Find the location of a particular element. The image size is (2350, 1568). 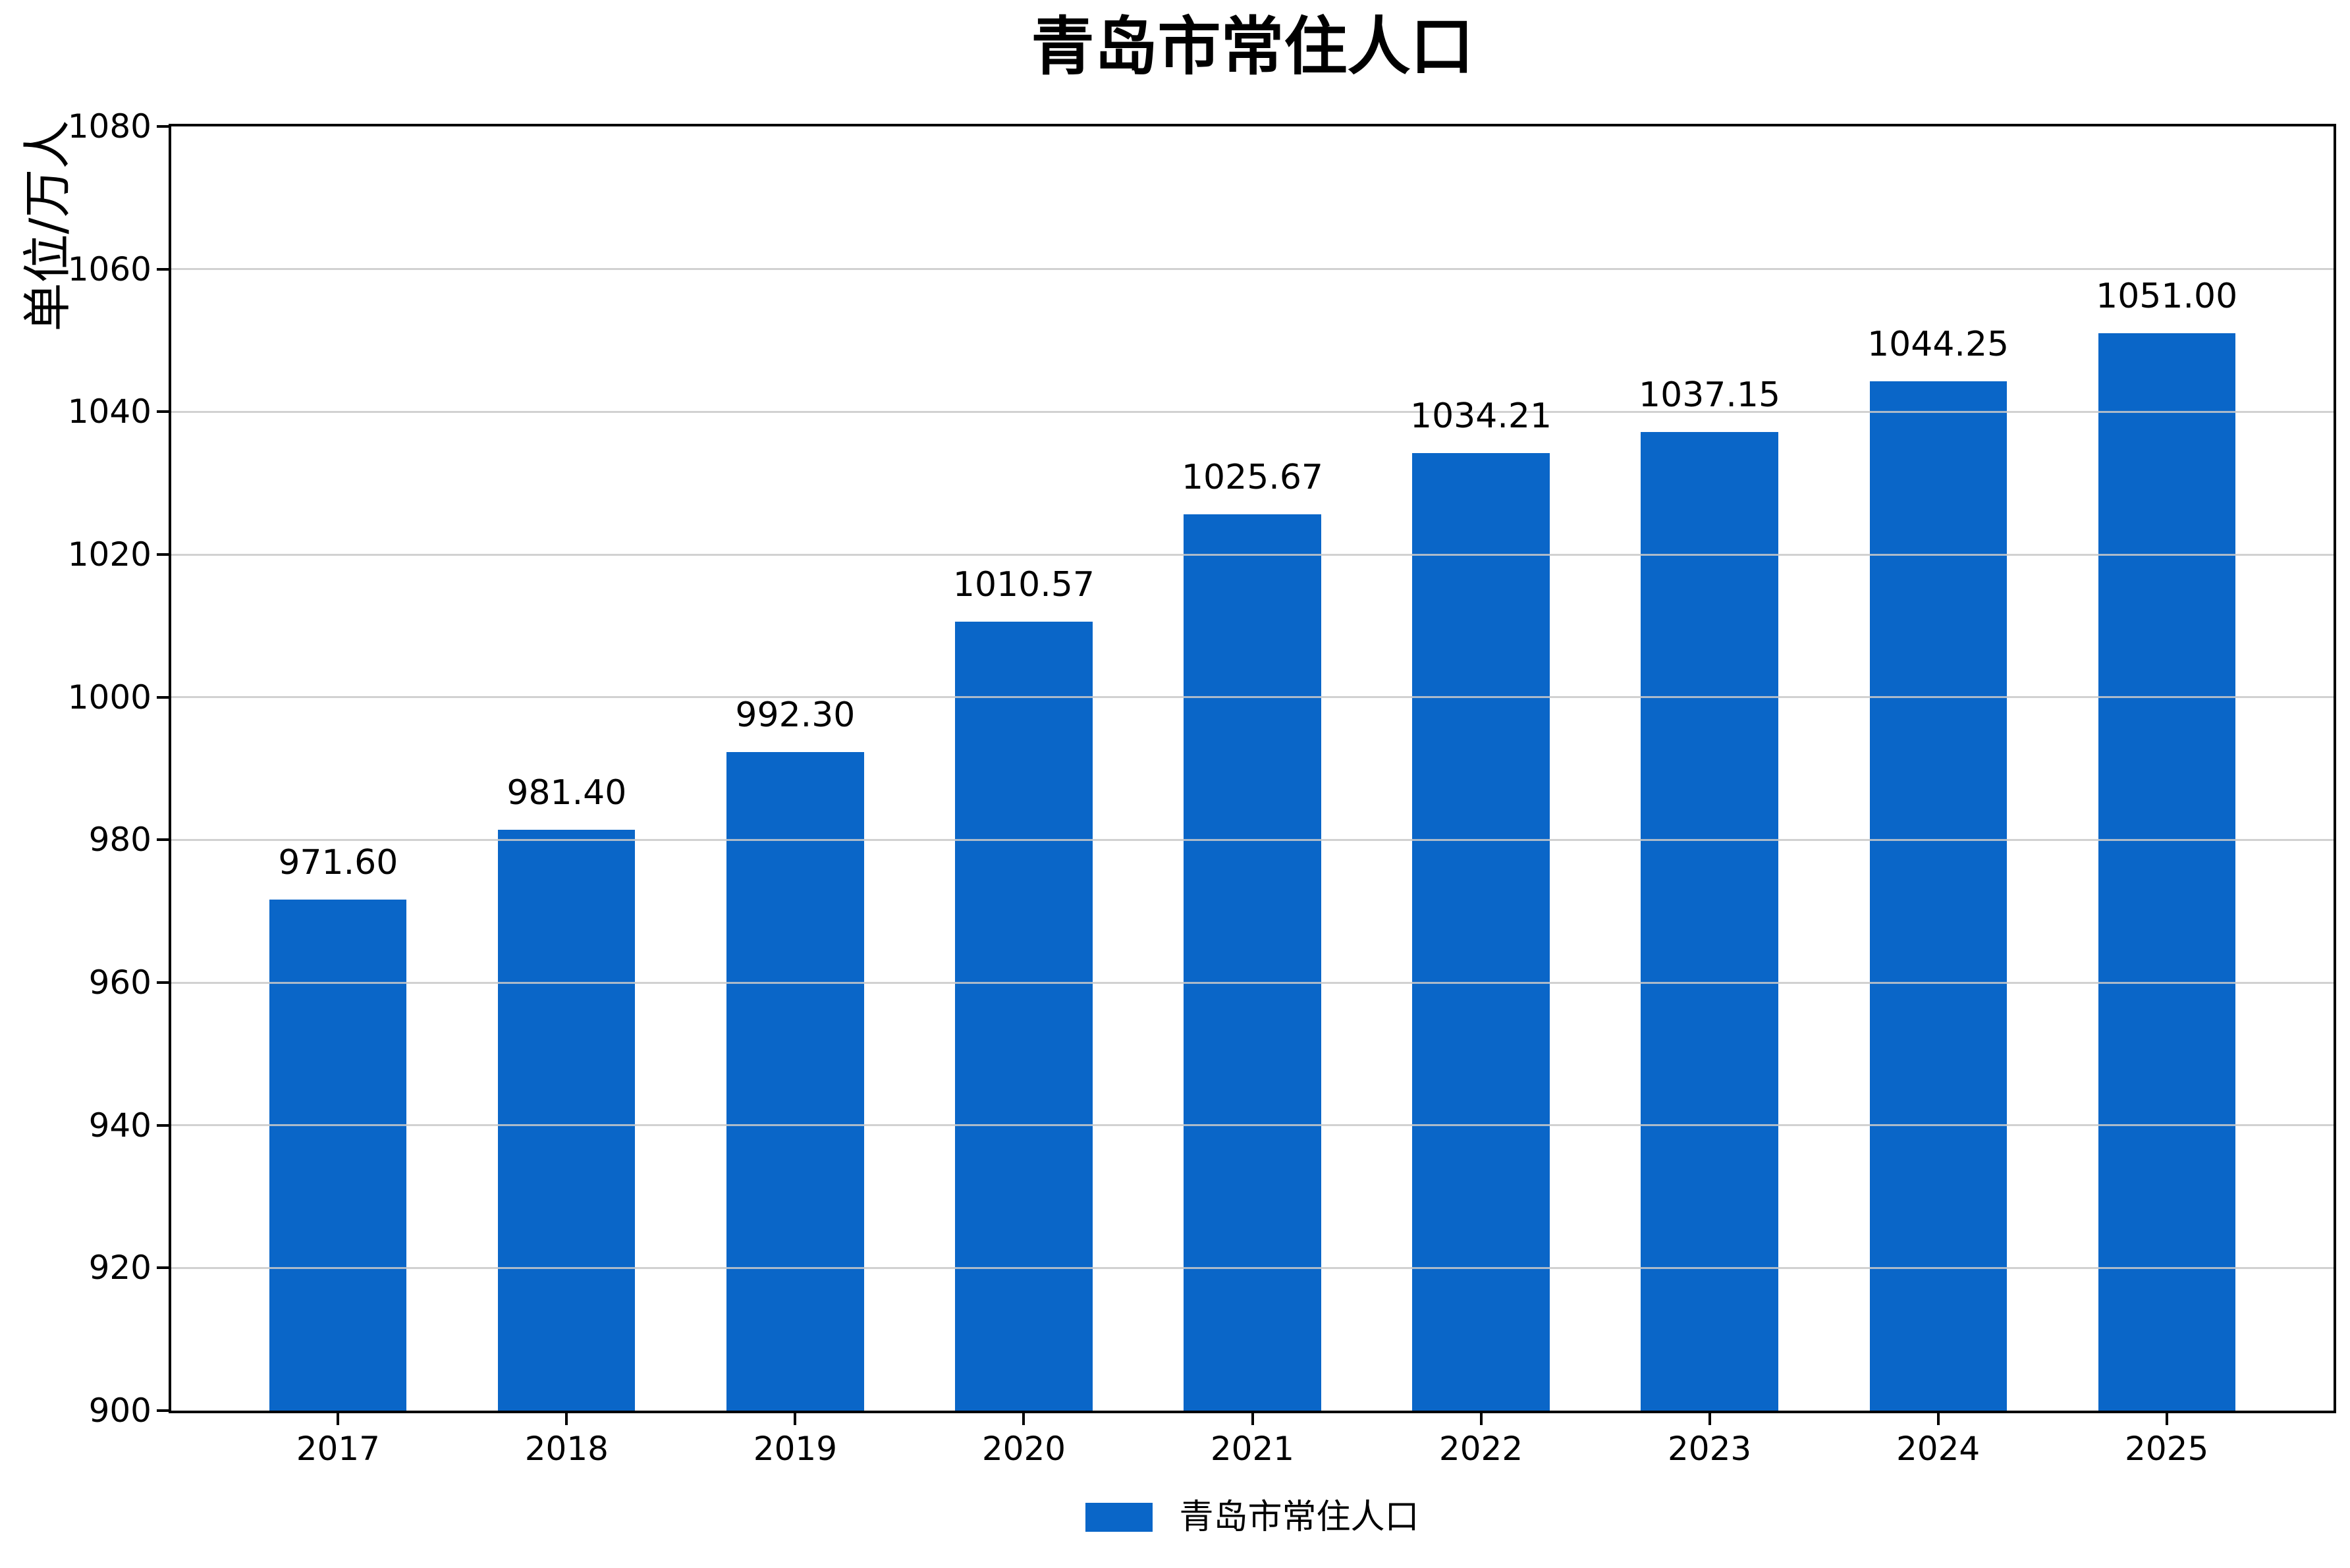

y-tick-label: 1080 is located at coordinates (109, 127).